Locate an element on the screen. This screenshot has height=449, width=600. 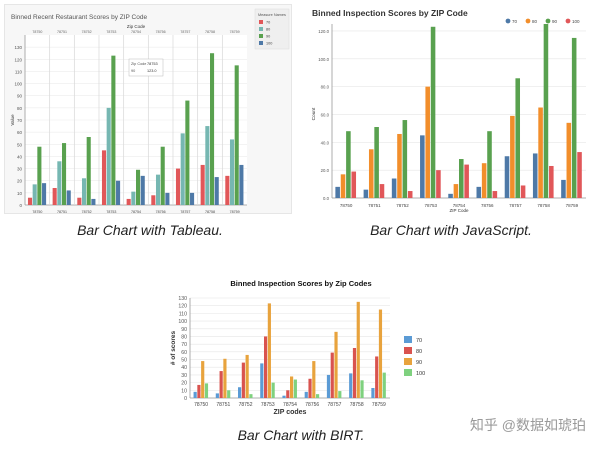
legend-title: Measure Names is located at coordinates (272, 15).